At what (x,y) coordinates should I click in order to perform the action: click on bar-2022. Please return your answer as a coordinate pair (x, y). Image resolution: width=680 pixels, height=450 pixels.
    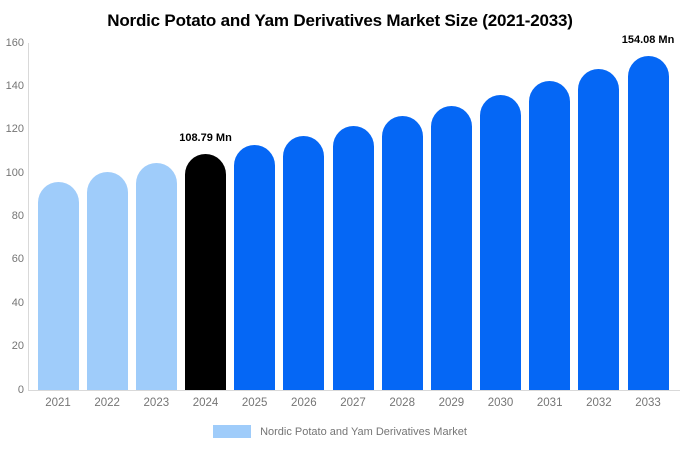
    Looking at the image, I should click on (107, 281).